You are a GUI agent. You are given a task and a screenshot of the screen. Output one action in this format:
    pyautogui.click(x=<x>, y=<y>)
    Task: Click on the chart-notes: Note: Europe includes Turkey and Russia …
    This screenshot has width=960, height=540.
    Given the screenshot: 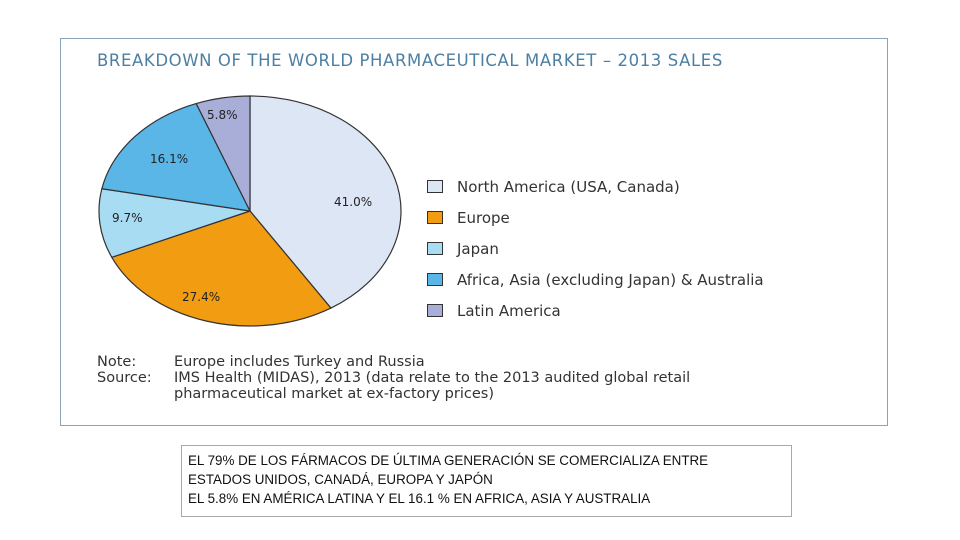 What is the action you would take?
    pyautogui.click(x=393, y=378)
    